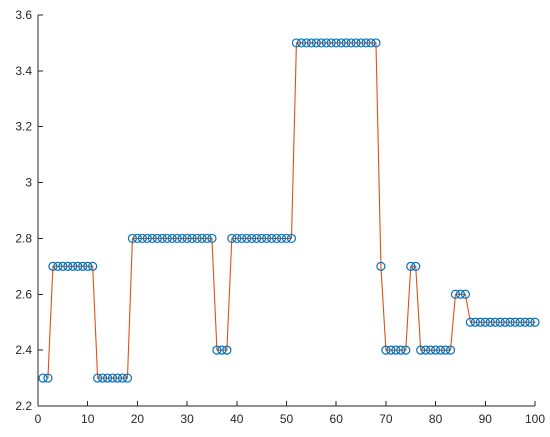 This screenshot has height=437, width=550. I want to click on y-tick-label: 2.8, so click(23, 238).